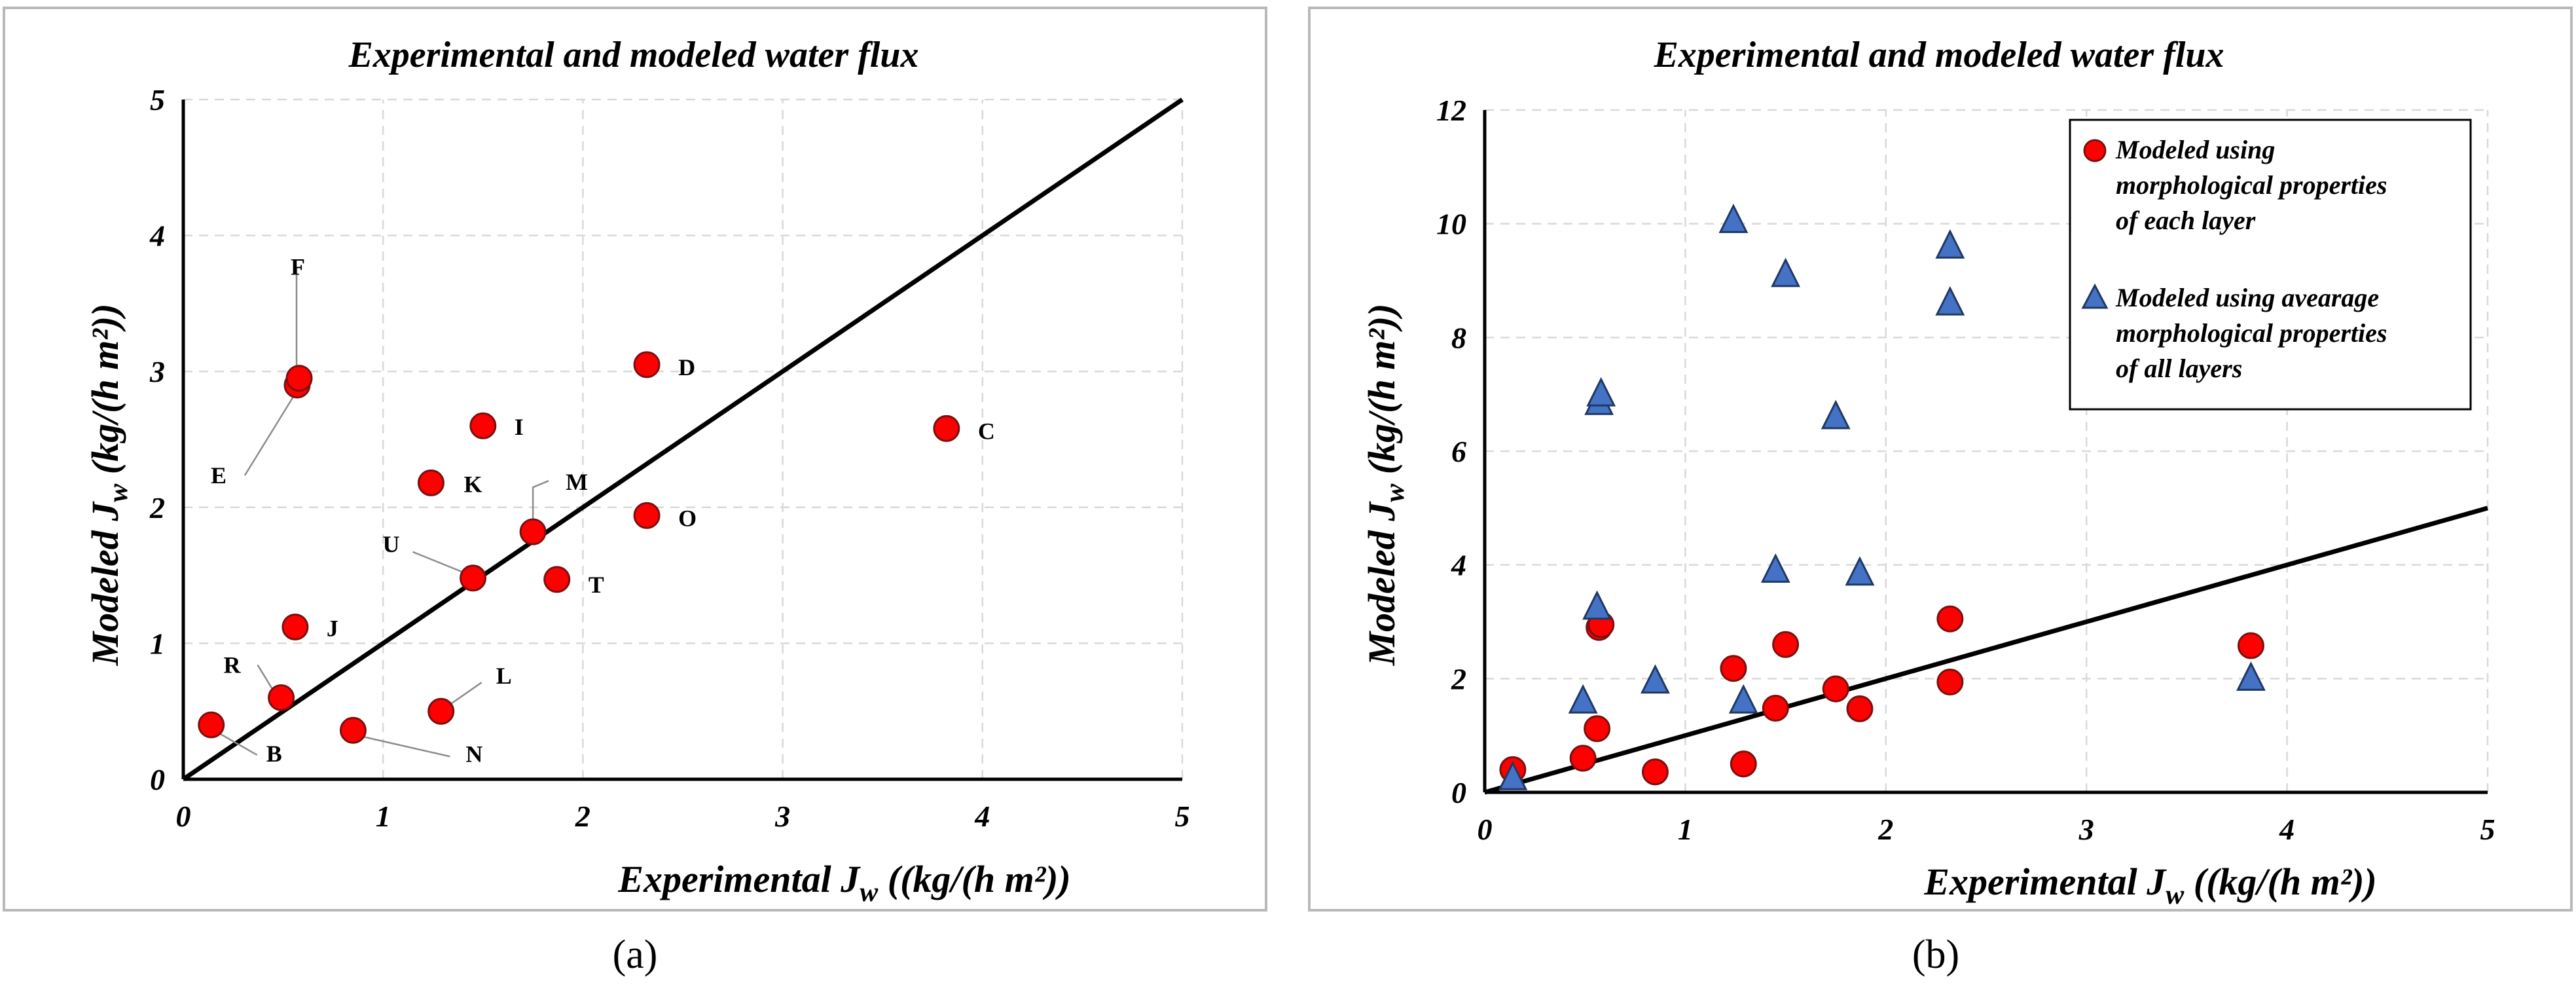 This screenshot has height=996, width=2576. What do you see at coordinates (687, 518) in the screenshot?
I see `point-label: O` at bounding box center [687, 518].